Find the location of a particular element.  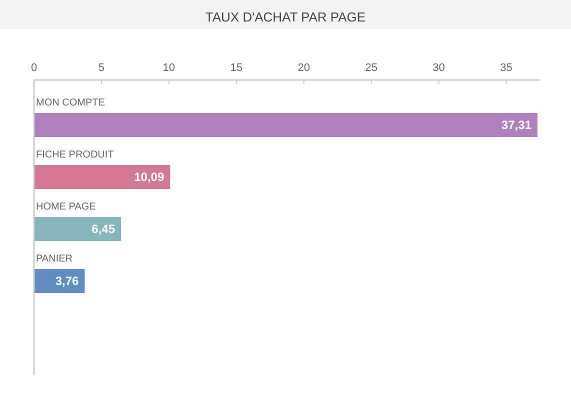

x-tick-label: 15 is located at coordinates (236, 68).